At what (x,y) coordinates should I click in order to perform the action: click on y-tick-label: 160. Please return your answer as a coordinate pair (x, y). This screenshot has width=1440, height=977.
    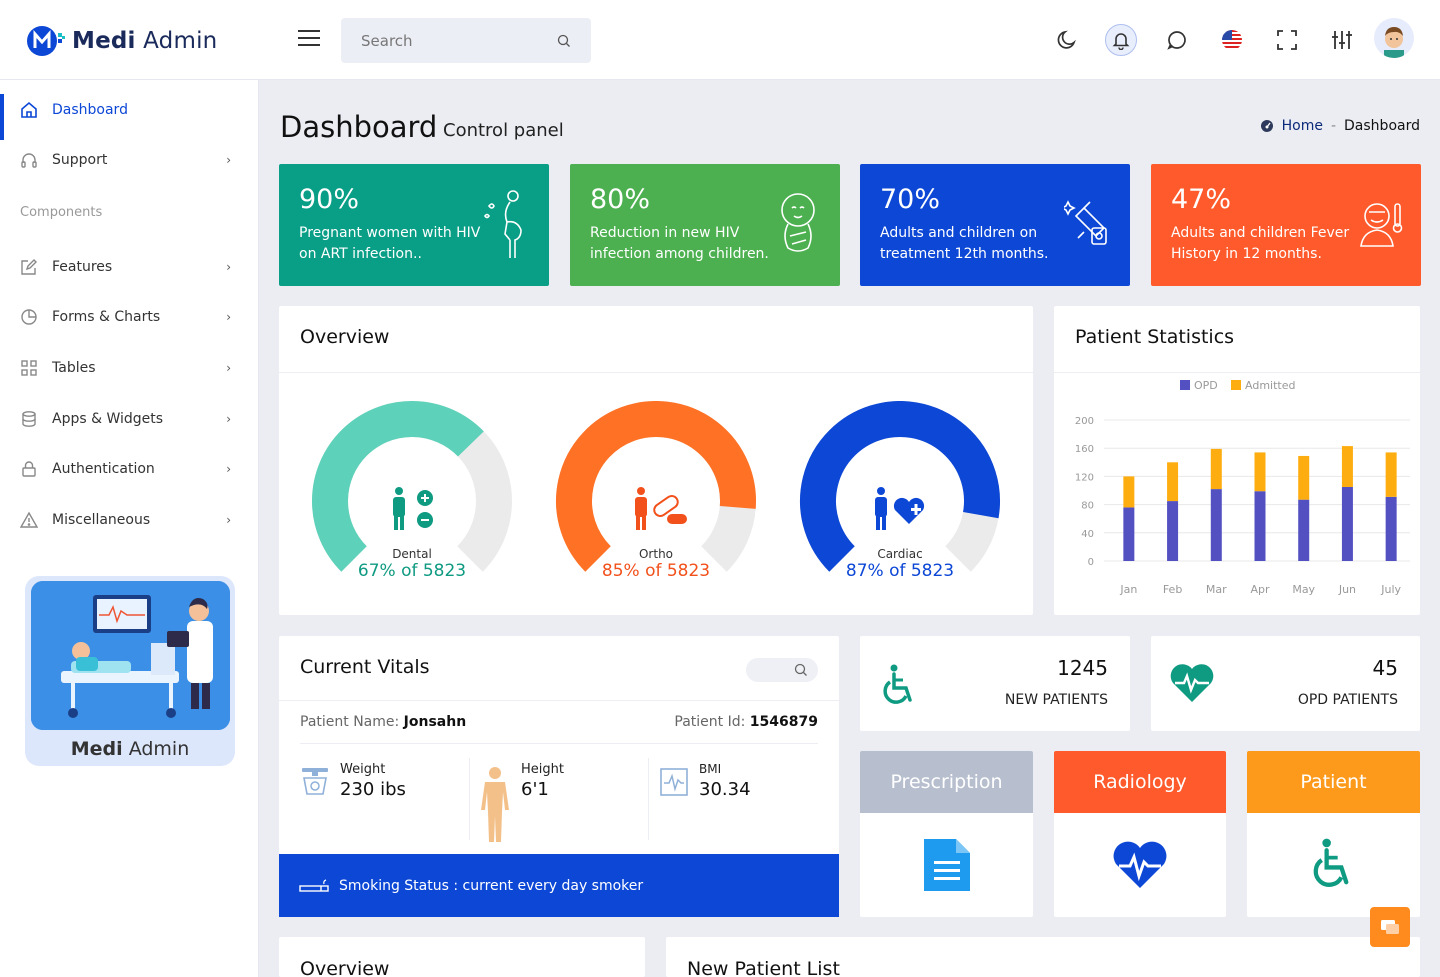
    Looking at the image, I should click on (1084, 449).